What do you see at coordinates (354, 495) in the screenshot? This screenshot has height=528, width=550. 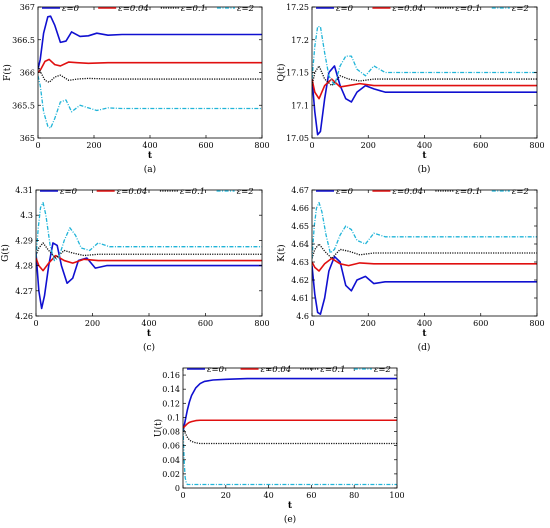 I see `x-tick-label: 80` at bounding box center [354, 495].